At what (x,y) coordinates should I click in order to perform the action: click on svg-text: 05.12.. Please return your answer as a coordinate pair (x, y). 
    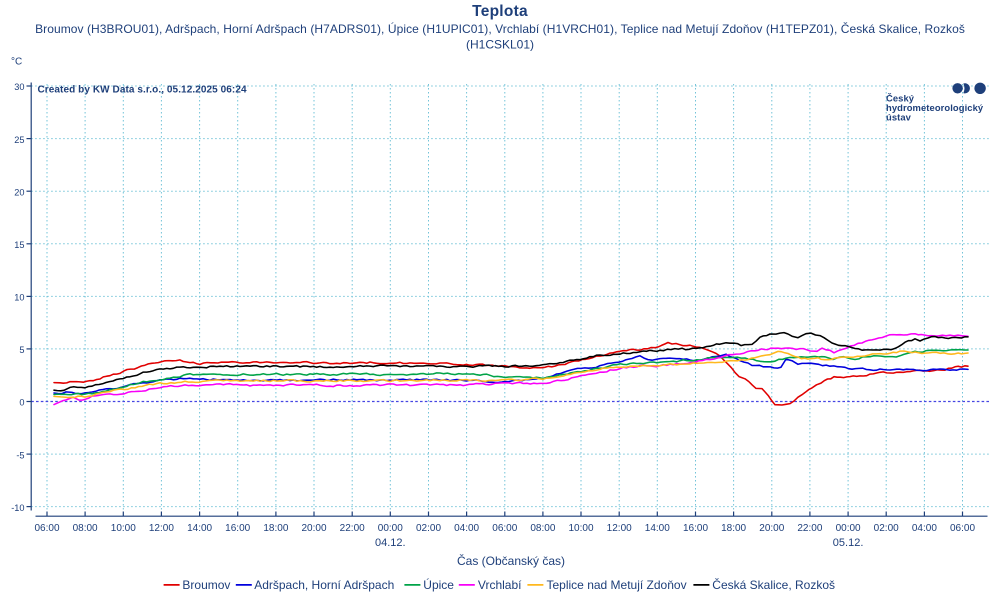
    Looking at the image, I should click on (848, 543).